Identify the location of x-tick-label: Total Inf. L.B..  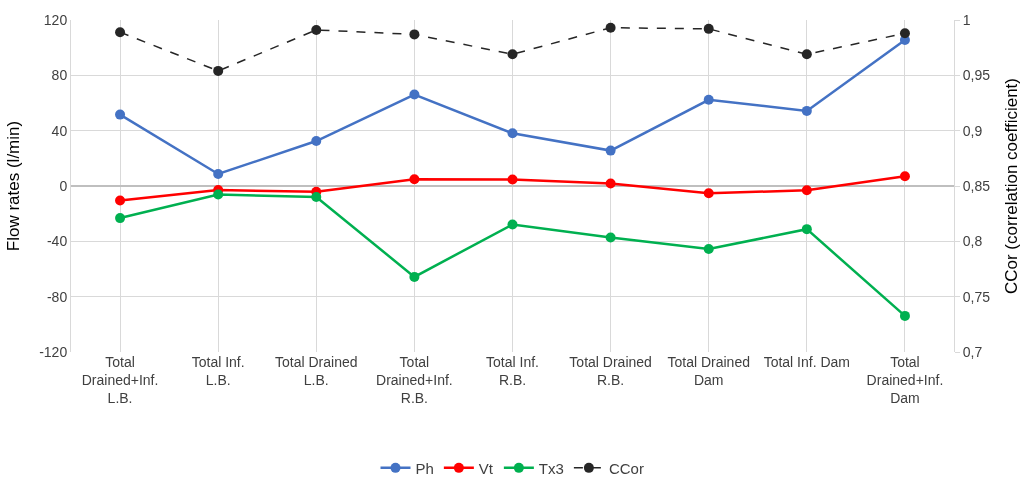
(218, 371).